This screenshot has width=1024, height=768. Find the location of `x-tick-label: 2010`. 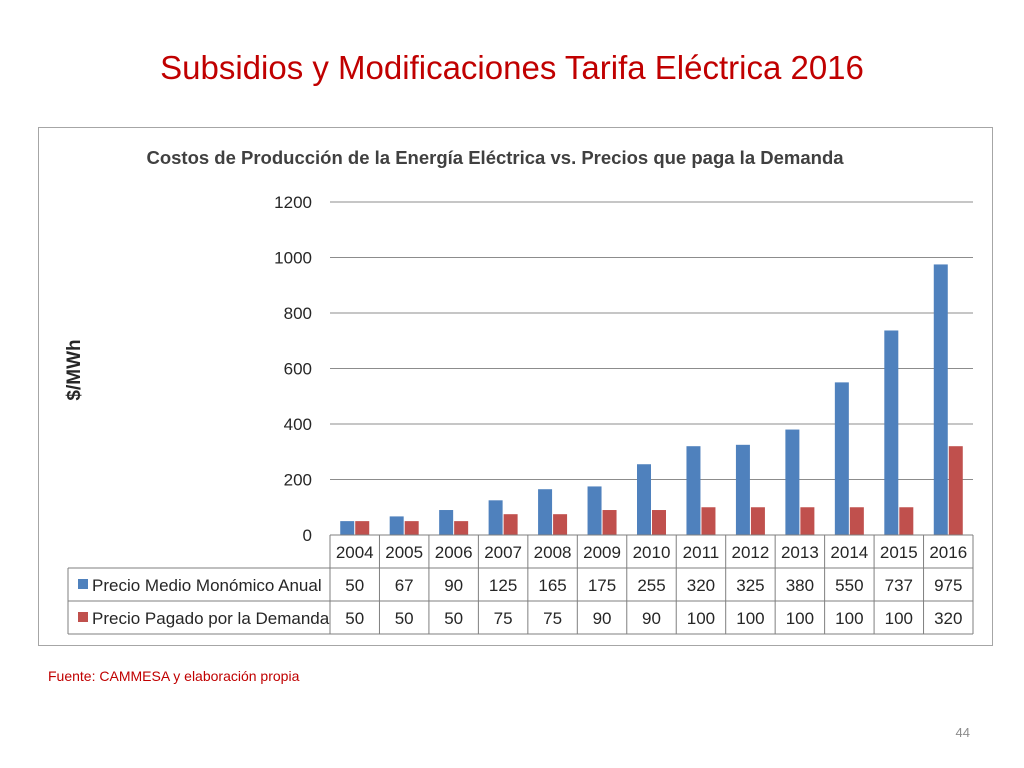

x-tick-label: 2010 is located at coordinates (652, 552).